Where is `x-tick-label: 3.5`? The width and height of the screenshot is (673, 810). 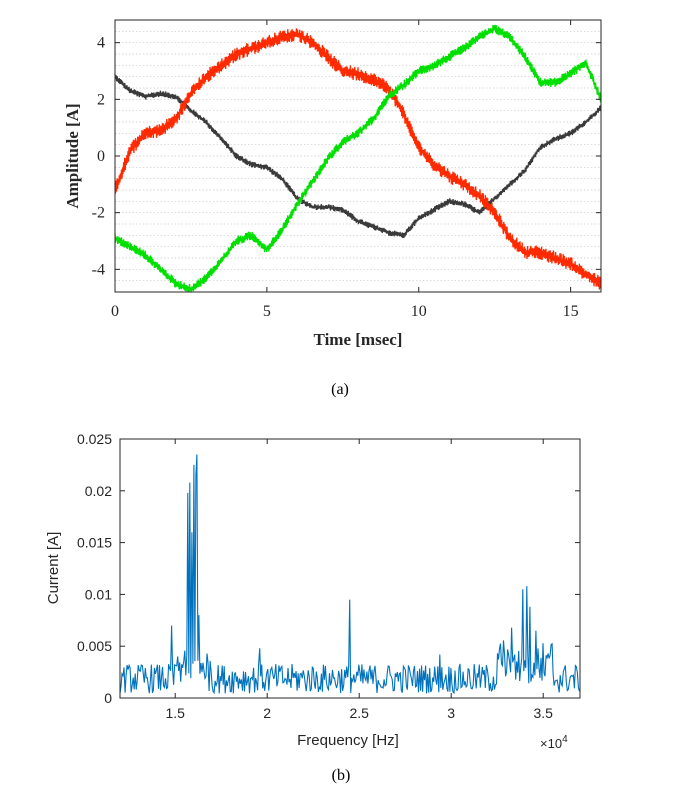
x-tick-label: 3.5 is located at coordinates (543, 713).